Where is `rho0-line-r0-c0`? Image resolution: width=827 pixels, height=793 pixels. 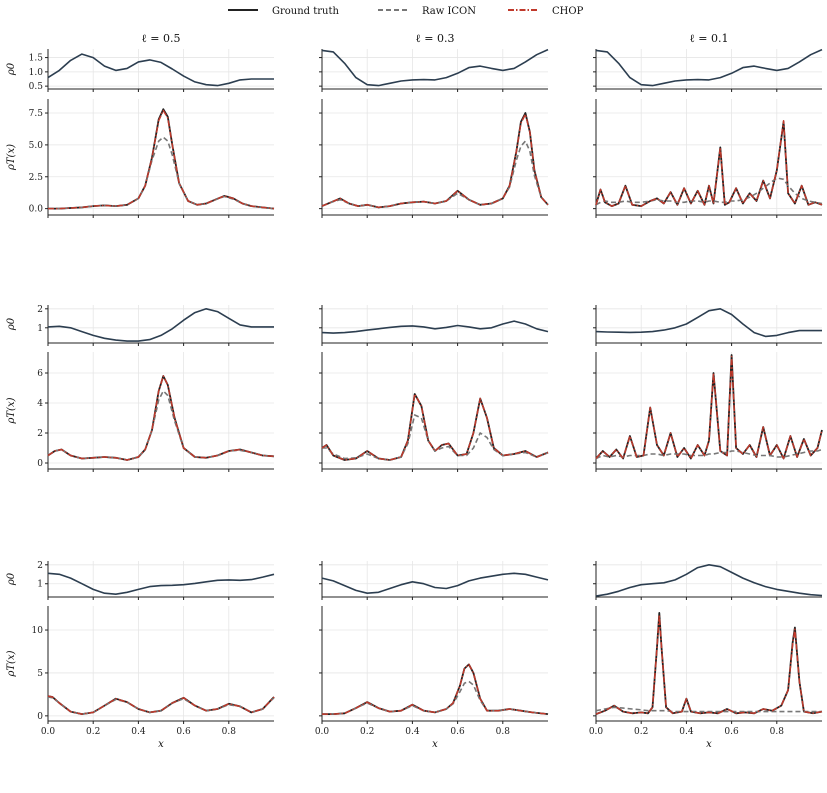 rho0-line-r0-c0 is located at coordinates (160, 70).